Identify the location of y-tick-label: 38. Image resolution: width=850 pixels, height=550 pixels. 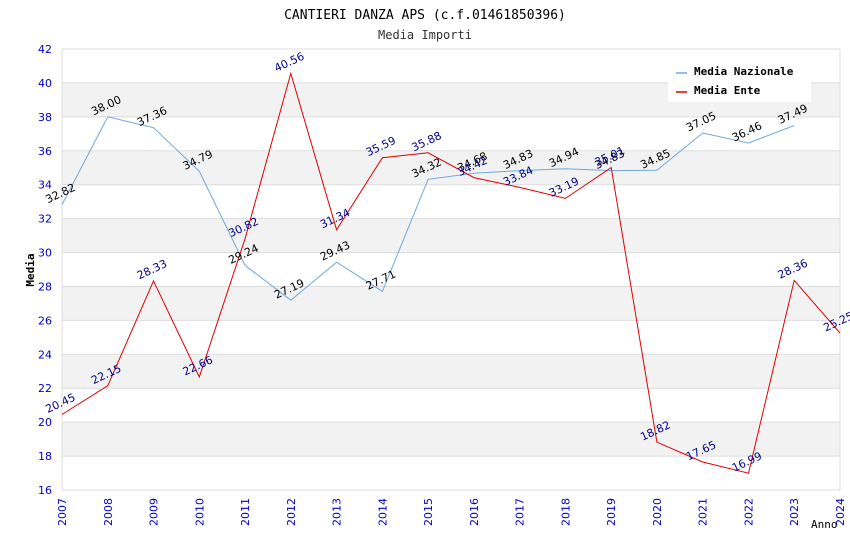
(45, 117).